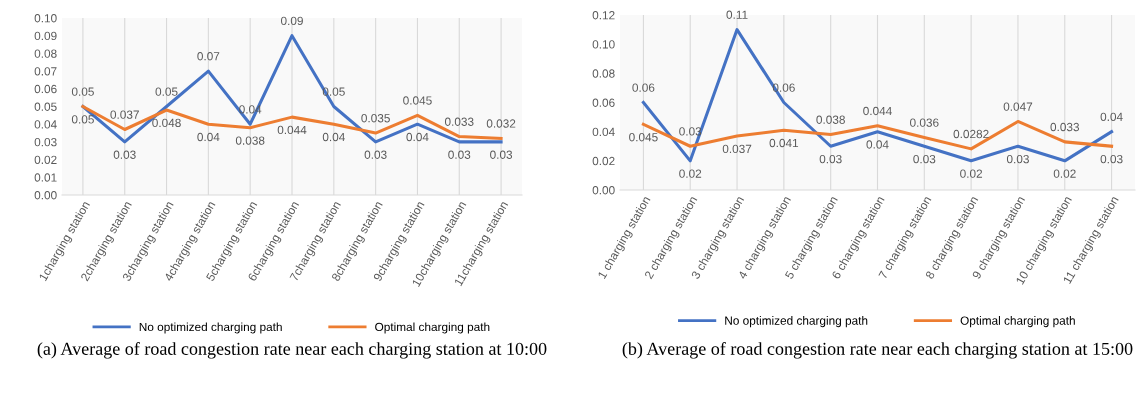 The width and height of the screenshot is (1142, 409). I want to click on data-label: 0.035, so click(375, 118).